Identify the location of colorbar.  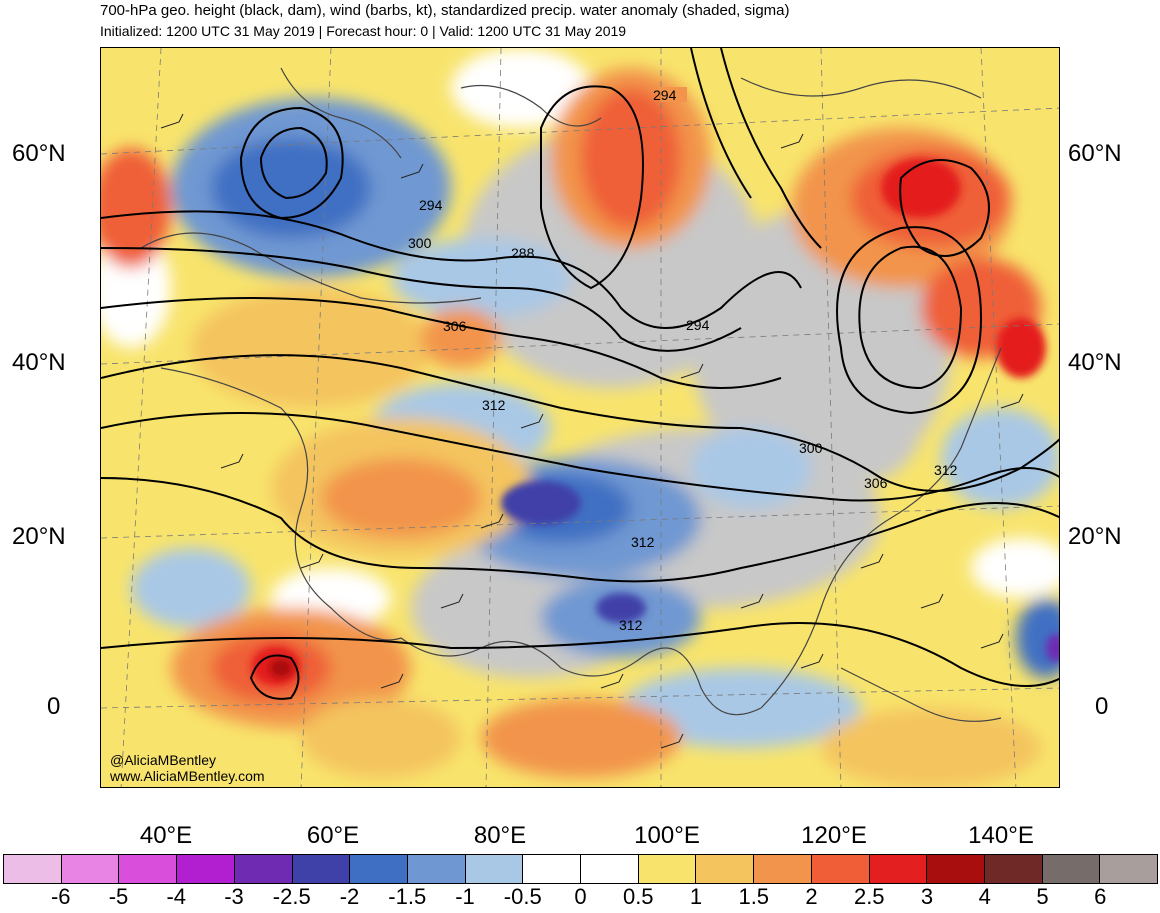
(580, 869).